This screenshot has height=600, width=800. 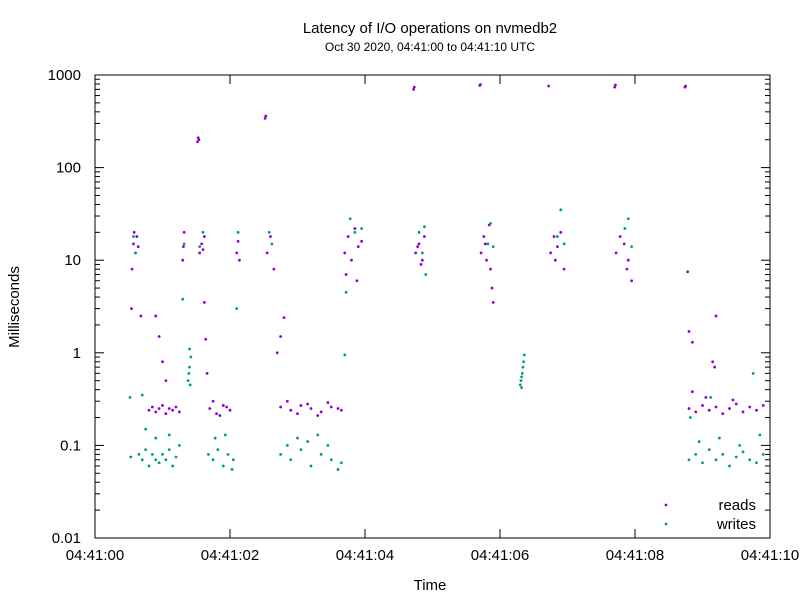 What do you see at coordinates (737, 505) in the screenshot?
I see `legend-label-reads: reads` at bounding box center [737, 505].